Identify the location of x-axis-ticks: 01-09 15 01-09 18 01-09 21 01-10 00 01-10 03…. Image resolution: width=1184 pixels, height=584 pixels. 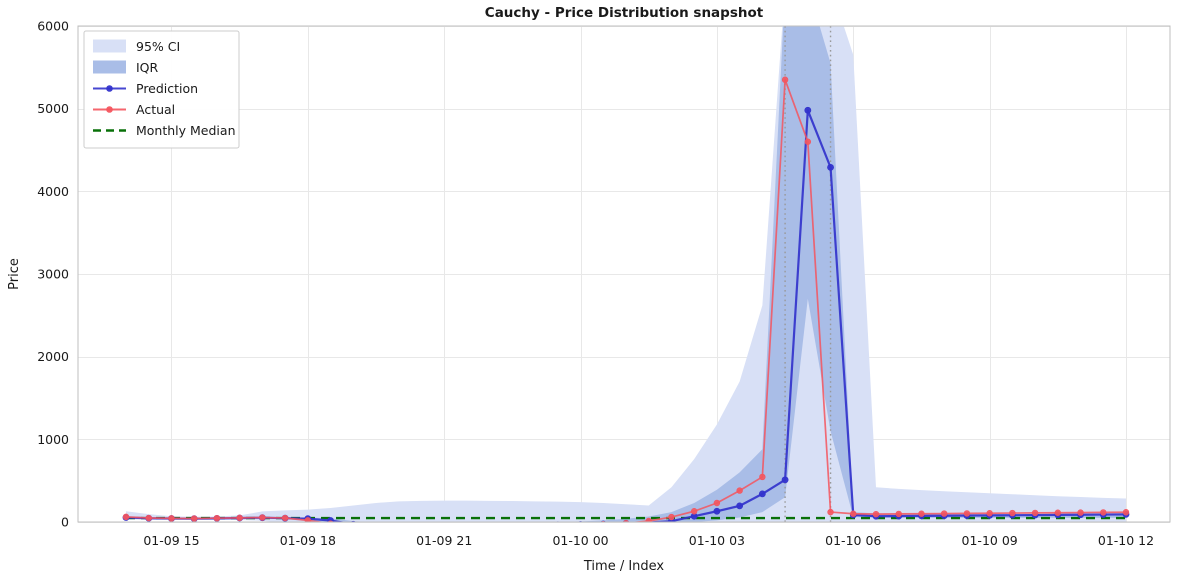
(648, 540).